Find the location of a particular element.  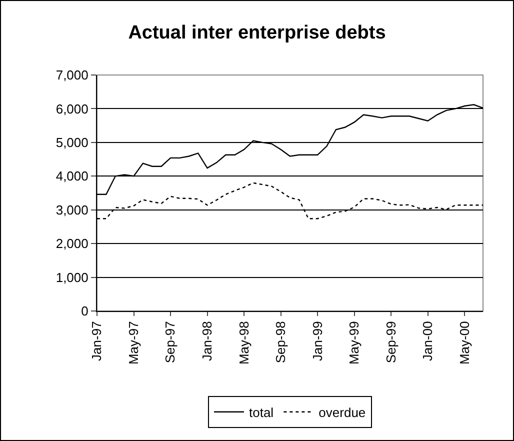

y-tick-label: 7,000 is located at coordinates (72, 75).